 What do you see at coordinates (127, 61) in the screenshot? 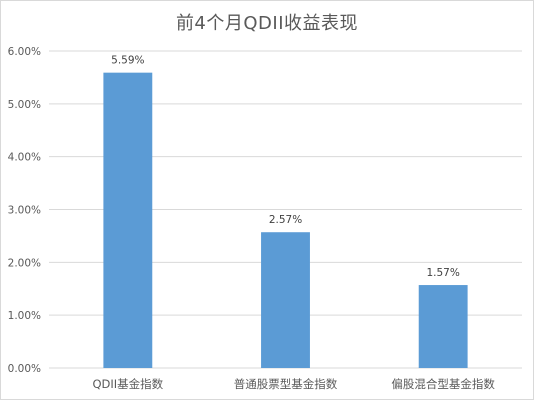
I see `data-label: 5.59%` at bounding box center [127, 61].